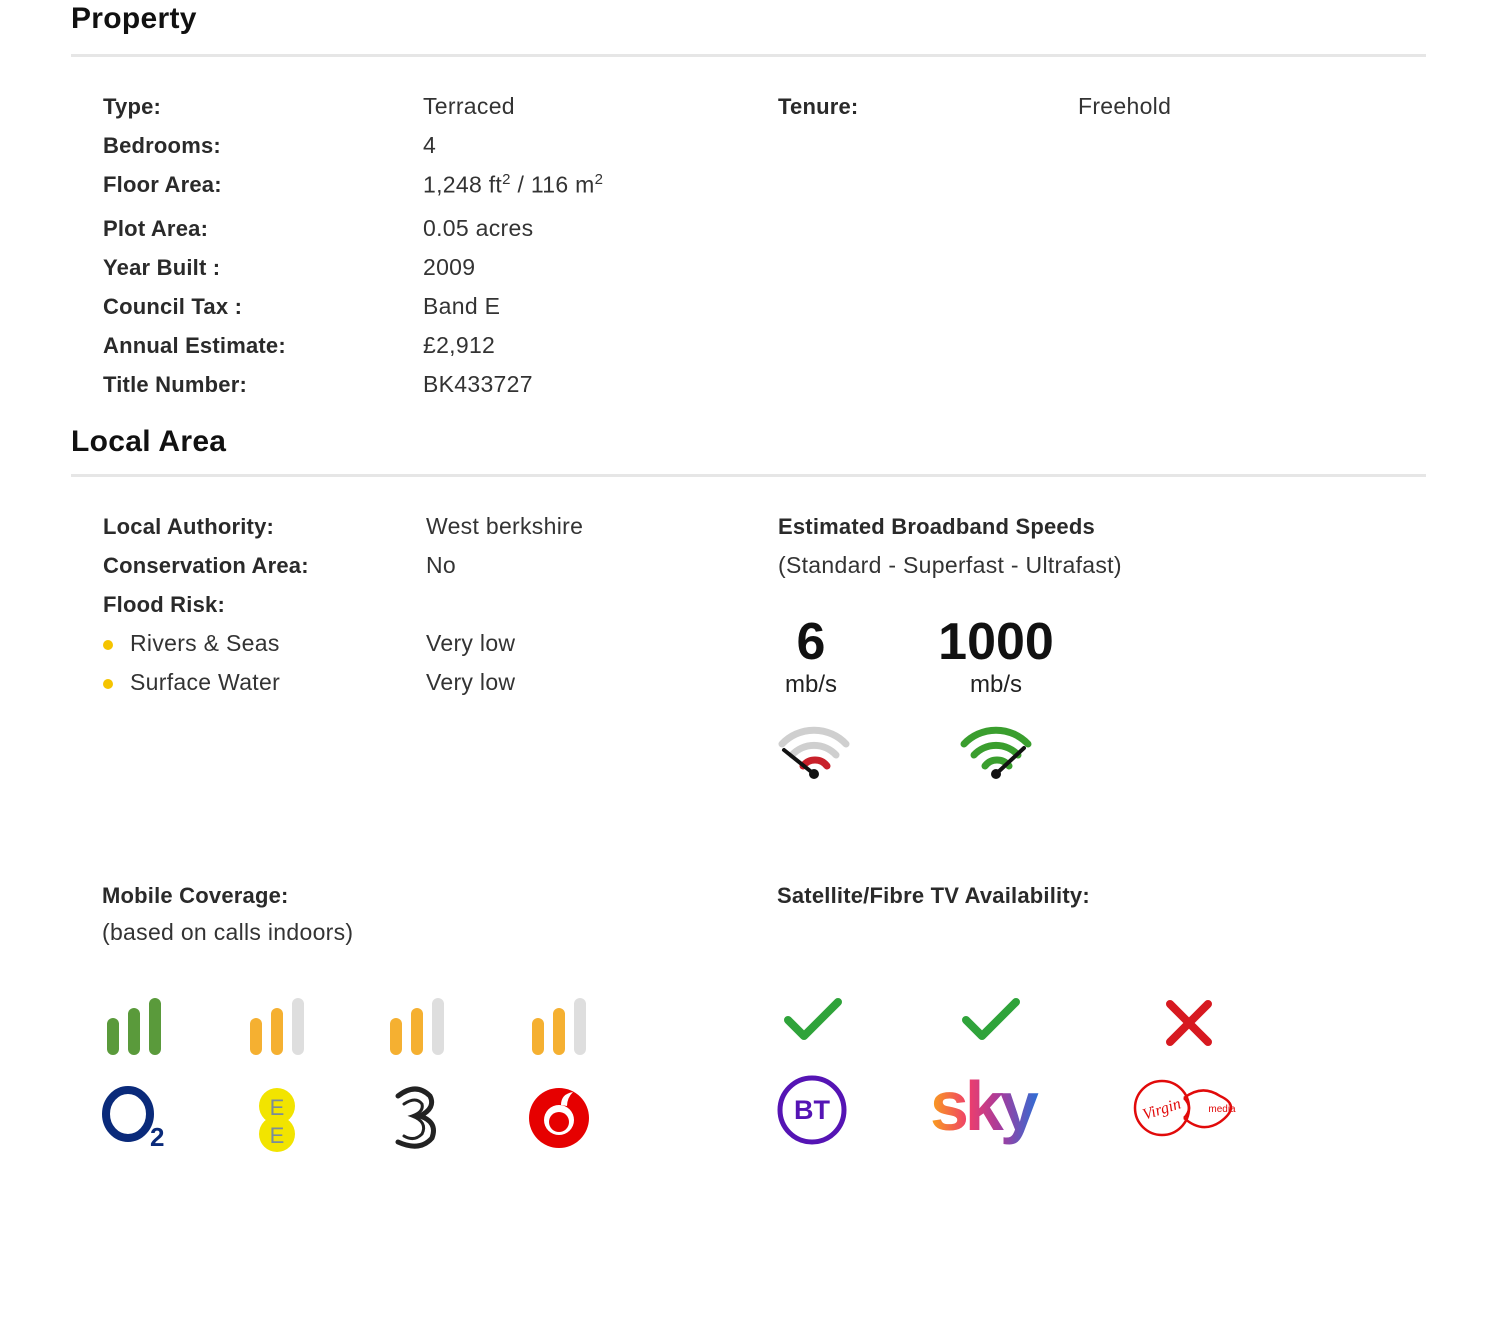  I want to click on wifi-gauge-standard-icon, so click(814, 752).